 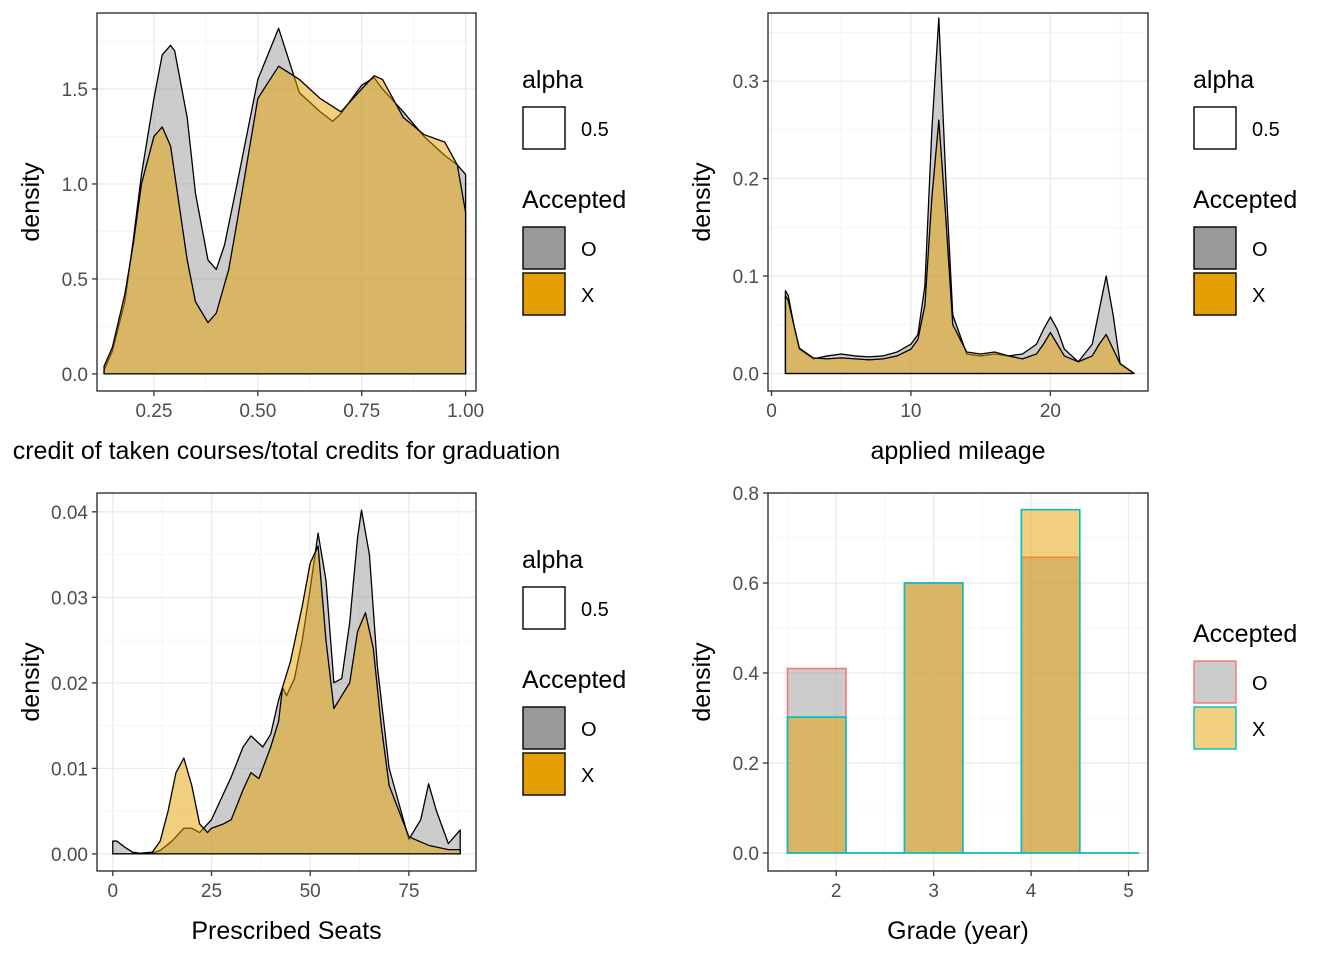 I want to click on y-tick-label: 0.04, so click(x=69, y=513).